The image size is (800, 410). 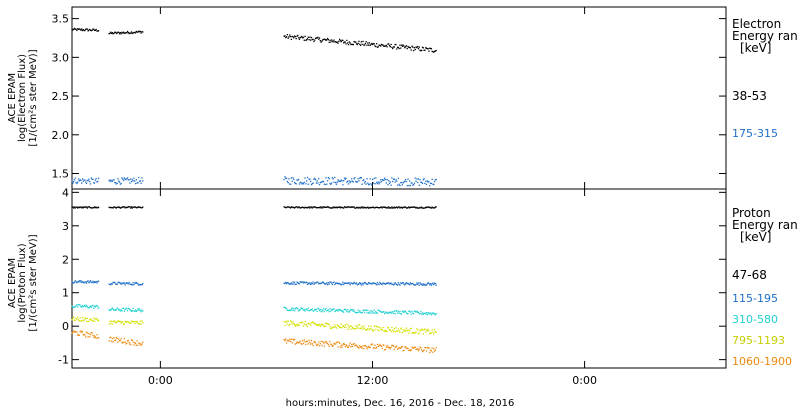 I want to click on legend-entry-1060-1900: 1060-1900, so click(x=762, y=361).